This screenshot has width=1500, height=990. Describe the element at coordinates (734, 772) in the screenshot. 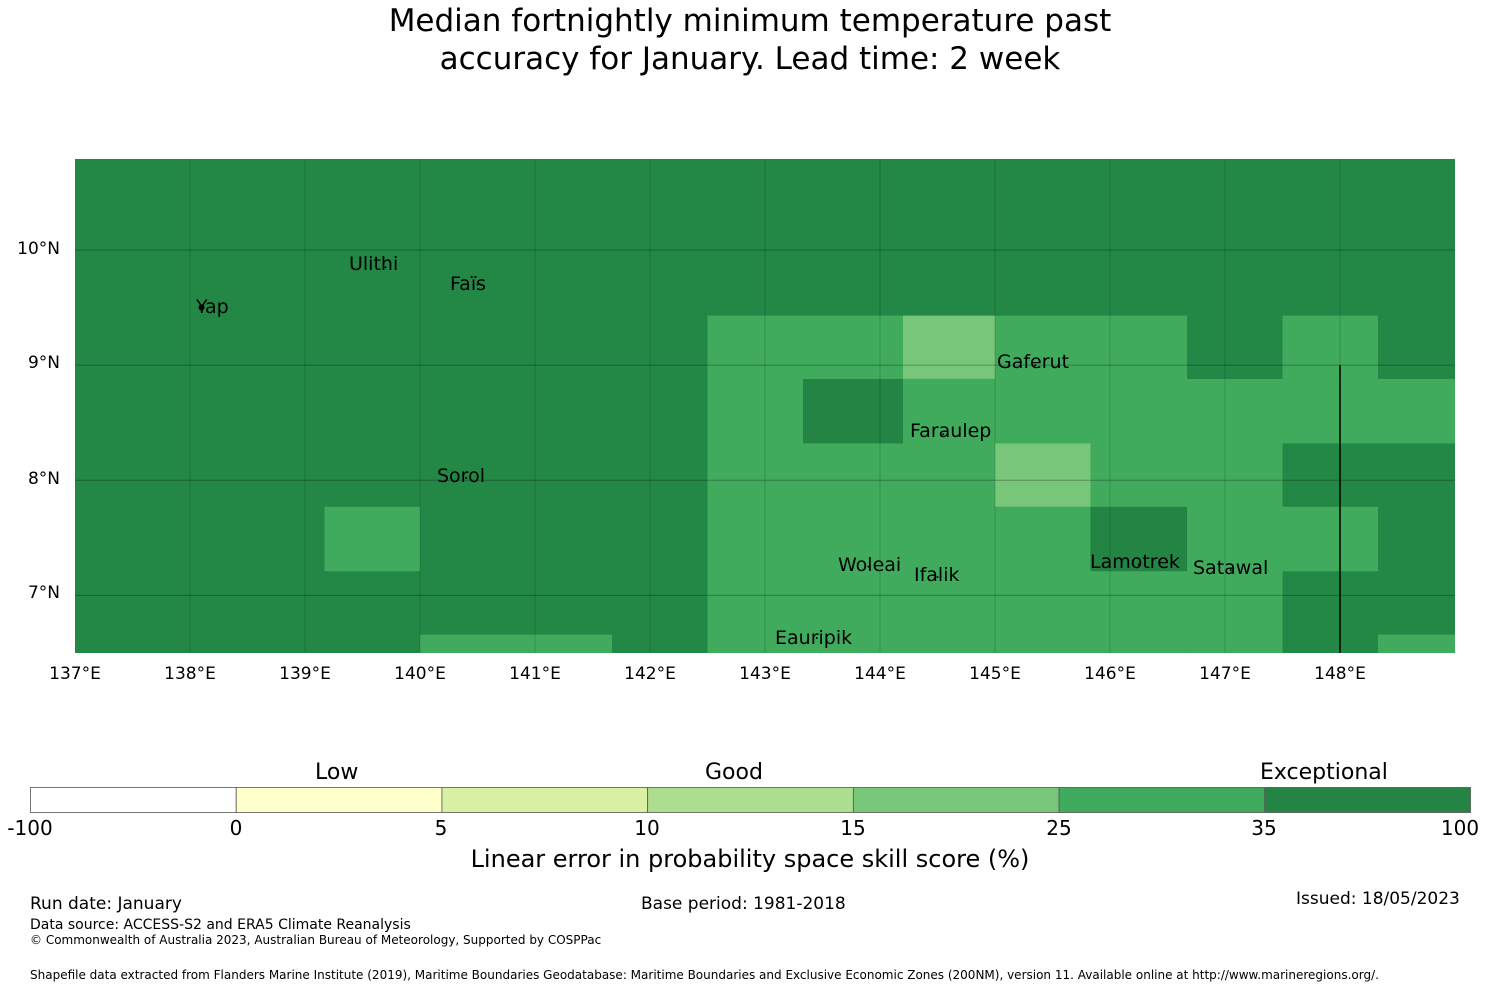

I see `category-label-good: Good` at that location.